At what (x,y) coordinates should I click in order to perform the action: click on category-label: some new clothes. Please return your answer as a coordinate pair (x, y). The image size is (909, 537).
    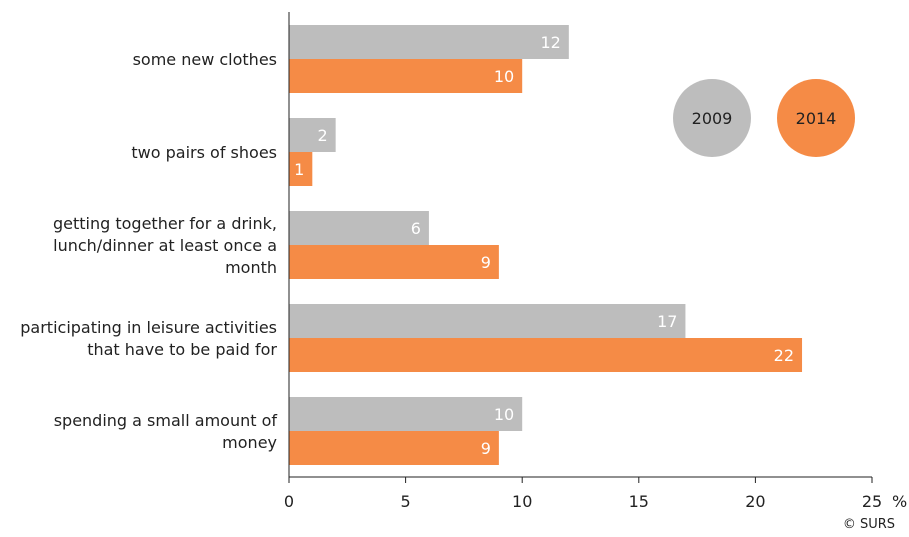
    Looking at the image, I should click on (205, 59).